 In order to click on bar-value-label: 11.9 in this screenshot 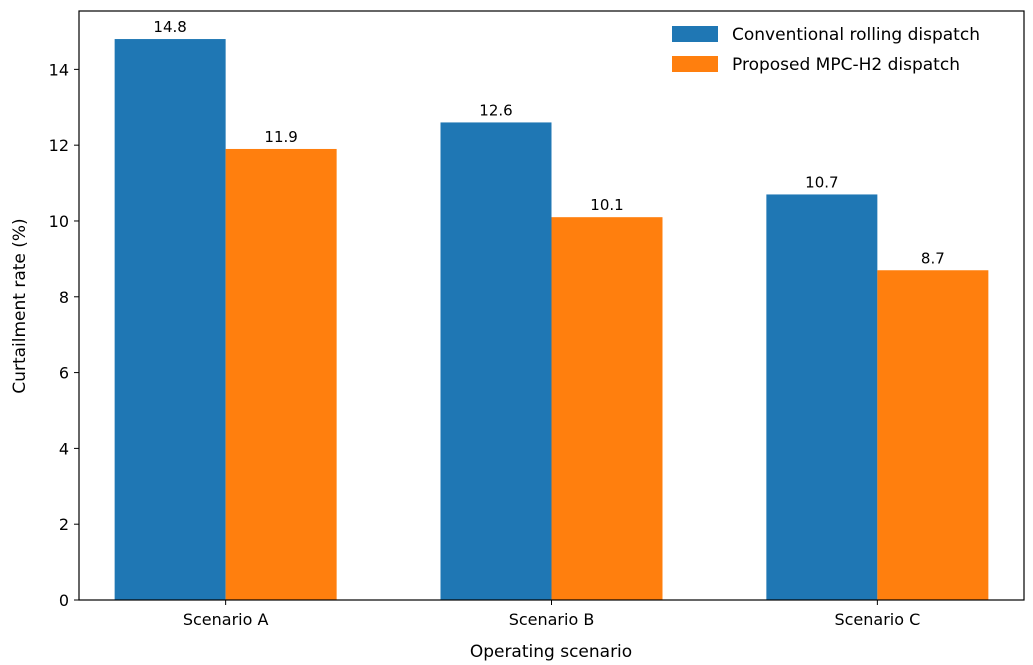, I will do `click(280, 137)`.